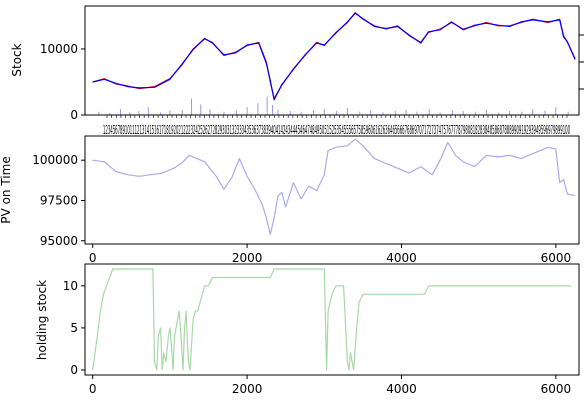  What do you see at coordinates (330, 254) in the screenshot?
I see `pv-x-axis: 0 2000 4000 6000` at bounding box center [330, 254].